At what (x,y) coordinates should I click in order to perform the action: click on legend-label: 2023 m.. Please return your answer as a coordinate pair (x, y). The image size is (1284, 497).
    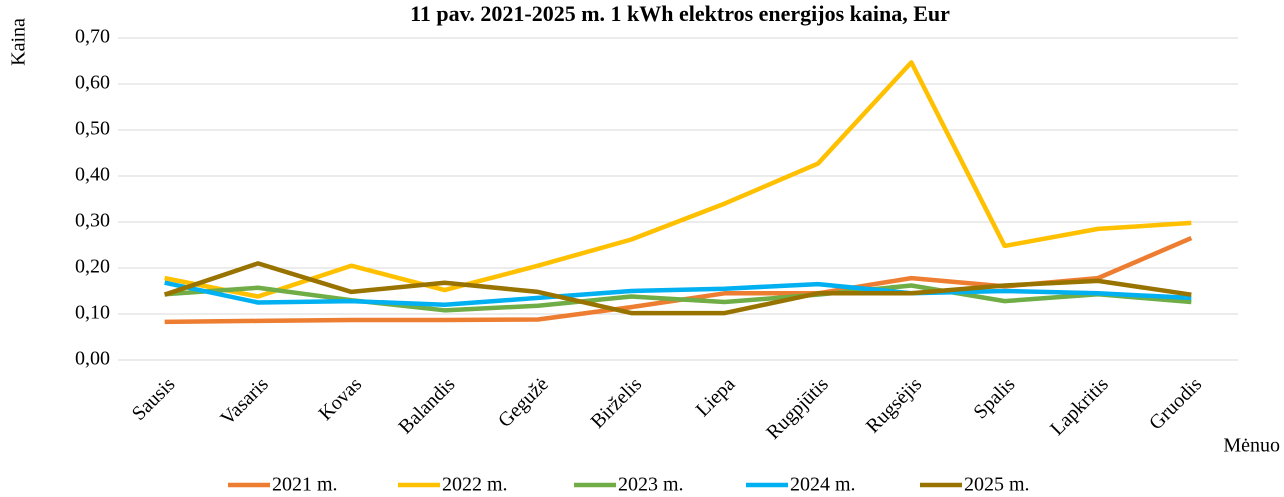
    Looking at the image, I should click on (651, 485).